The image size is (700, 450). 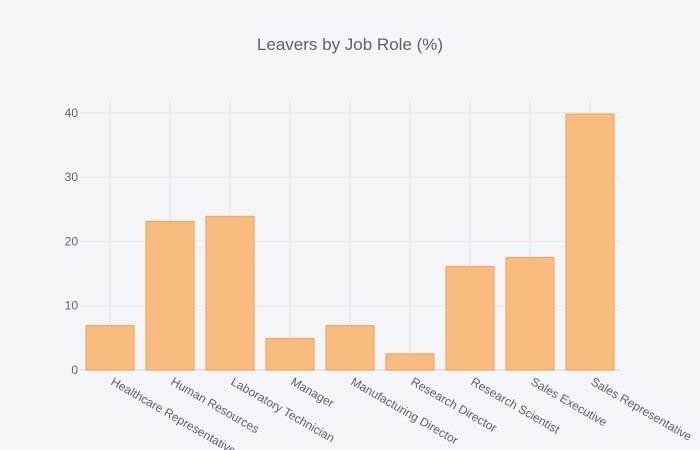 I want to click on x-tick-label: Sales Representative, so click(x=642, y=408).